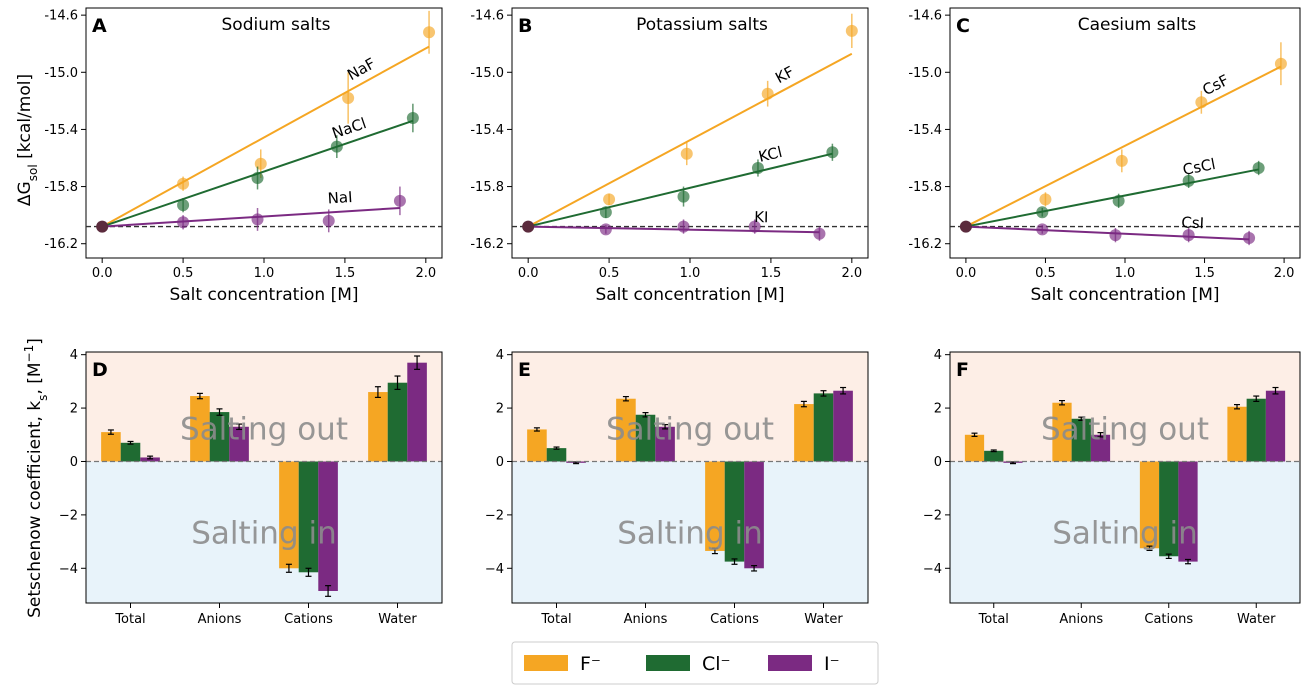 This screenshot has width=1306, height=691. I want to click on y-tick-label: -16.2, so click(925, 244).